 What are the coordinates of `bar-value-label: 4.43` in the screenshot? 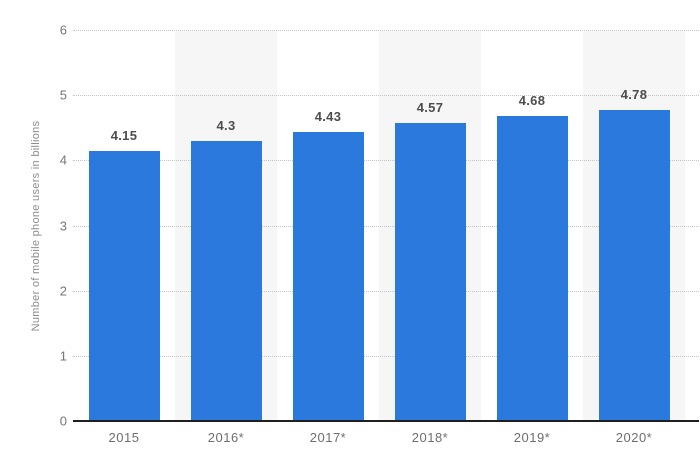 It's located at (328, 117).